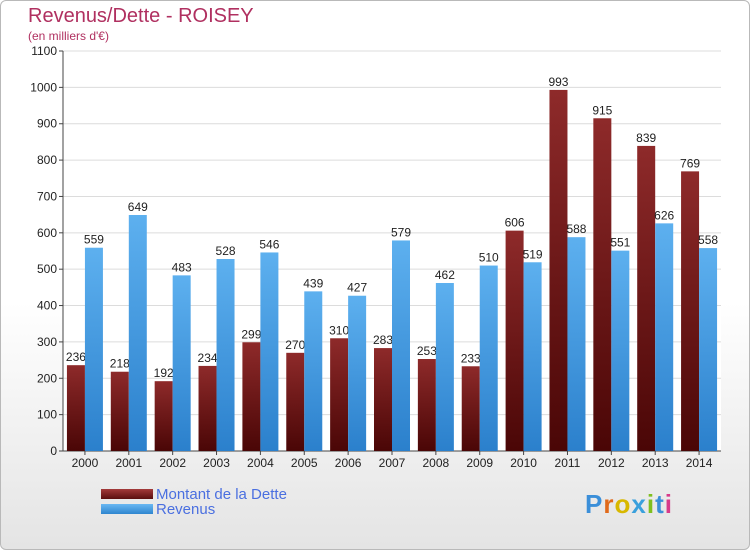  What do you see at coordinates (427, 351) in the screenshot?
I see `bar-label-debt: 253` at bounding box center [427, 351].